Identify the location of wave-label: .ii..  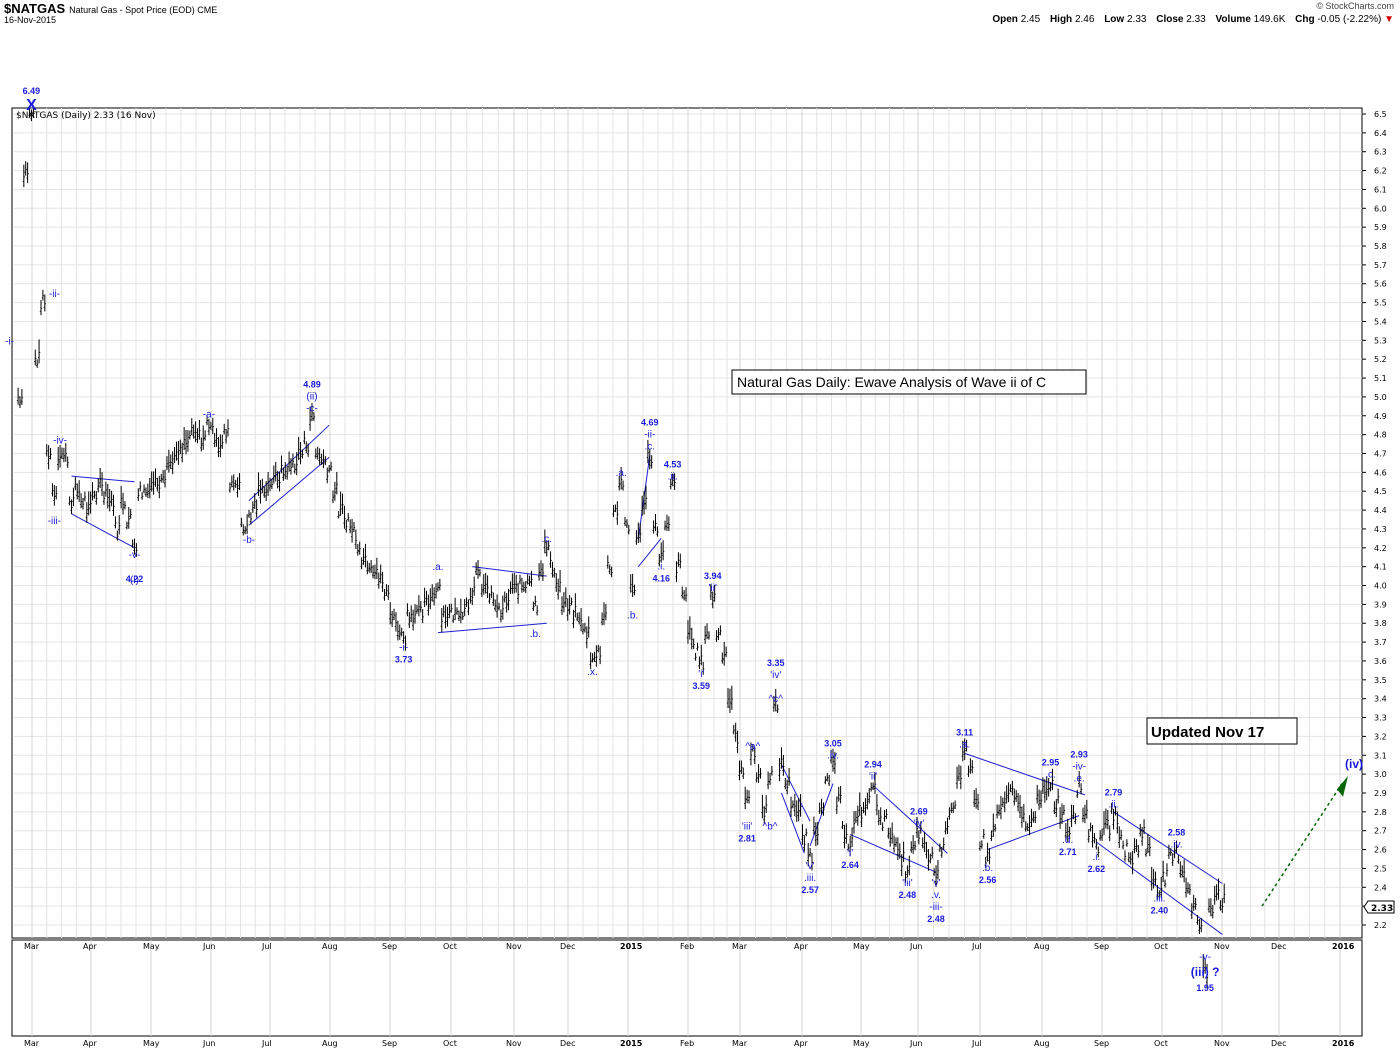
(1114, 805).